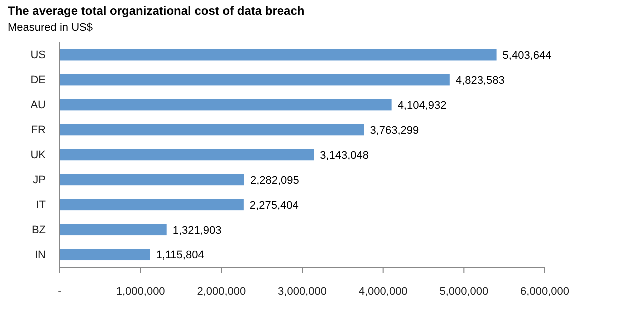 The width and height of the screenshot is (620, 328). What do you see at coordinates (38, 80) in the screenshot?
I see `y-tick-label: DE` at bounding box center [38, 80].